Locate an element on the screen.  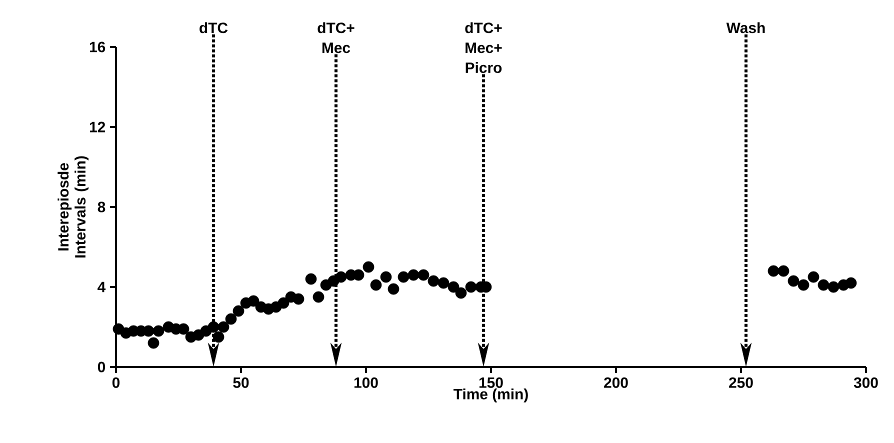
x-tick-label: 150 is located at coordinates (491, 382).